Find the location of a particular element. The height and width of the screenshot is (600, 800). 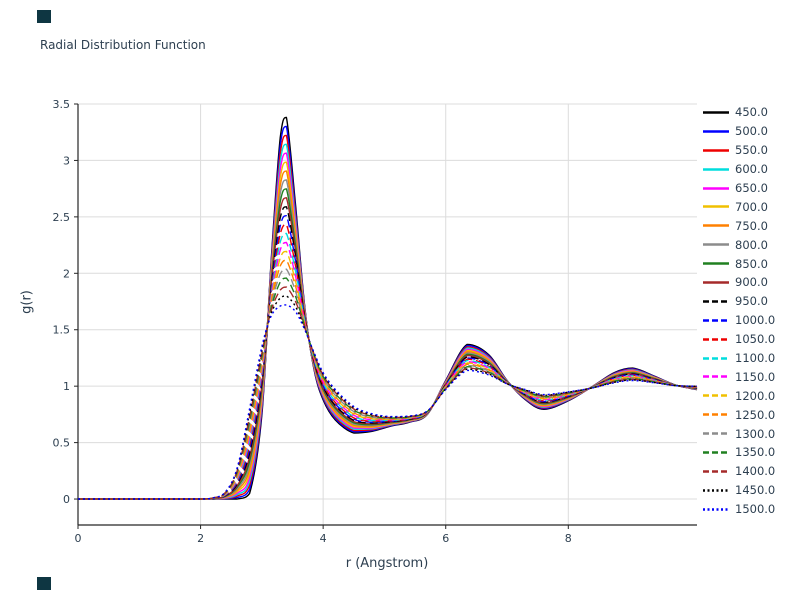

y-tick-label: 2.5 is located at coordinates (62, 217).